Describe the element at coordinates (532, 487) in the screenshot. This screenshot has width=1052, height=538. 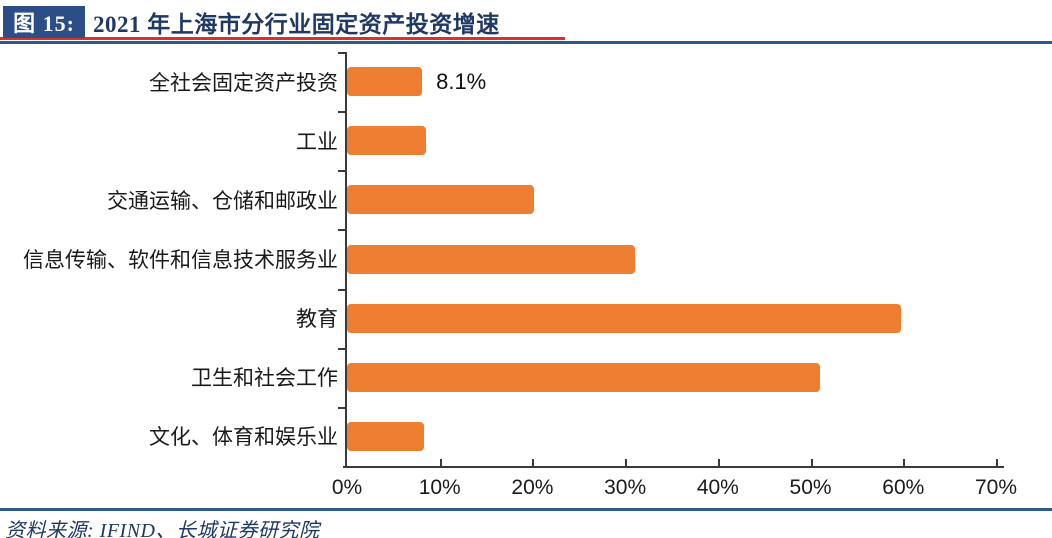
I see `x-tick-label: 20%` at that location.